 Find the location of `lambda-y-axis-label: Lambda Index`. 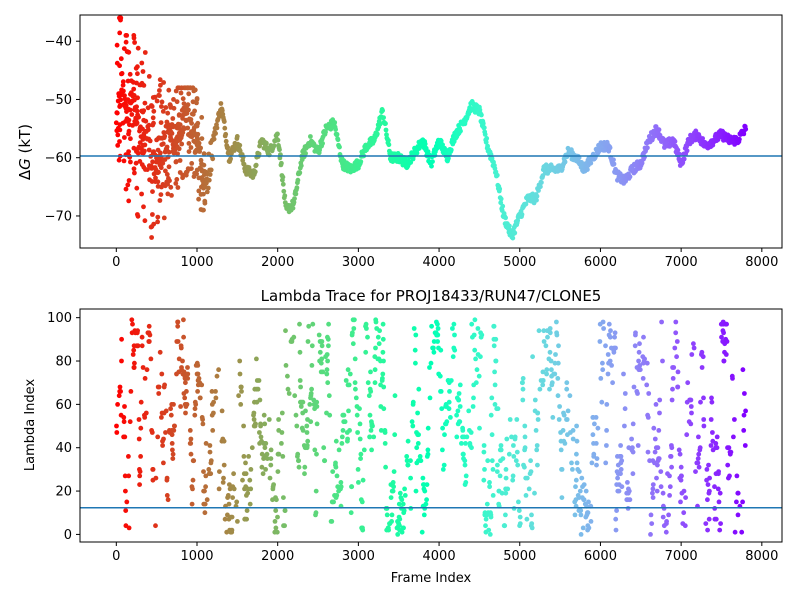

lambda-y-axis-label: Lambda Index is located at coordinates (30, 425).